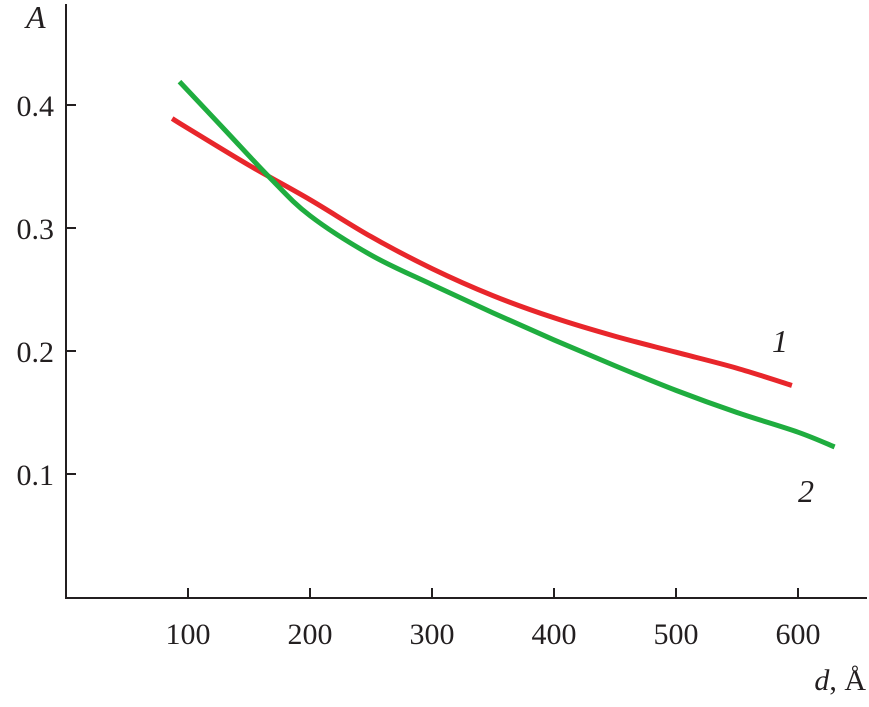  I want to click on x-tick-label: 600, so click(798, 634).